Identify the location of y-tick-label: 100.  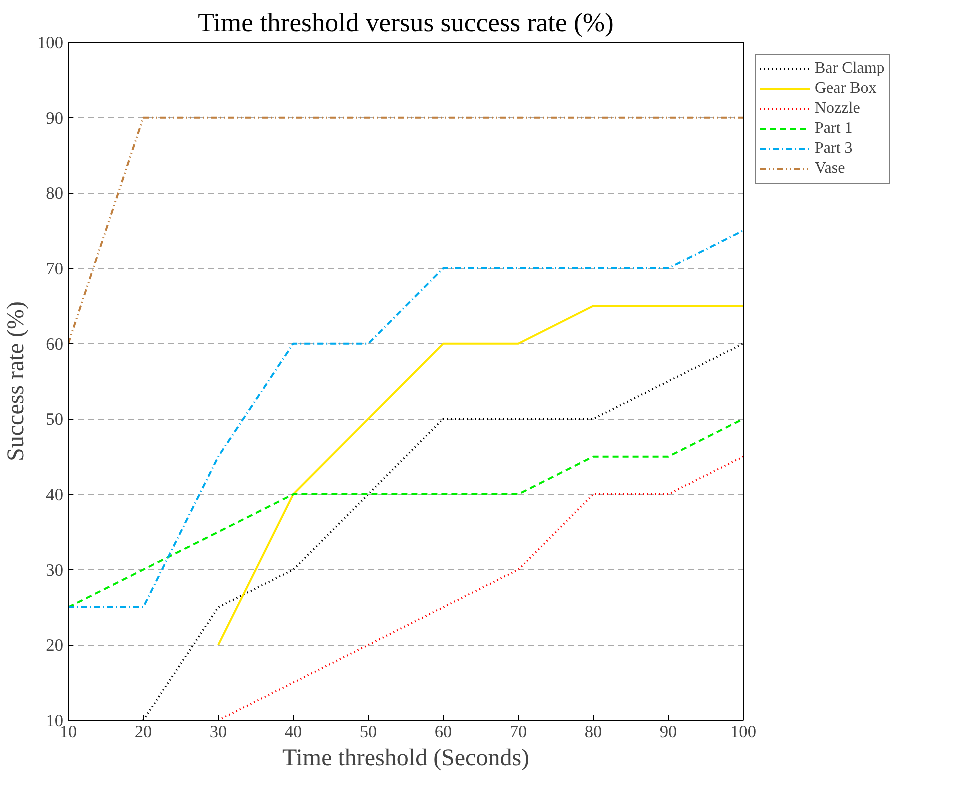
(51, 43).